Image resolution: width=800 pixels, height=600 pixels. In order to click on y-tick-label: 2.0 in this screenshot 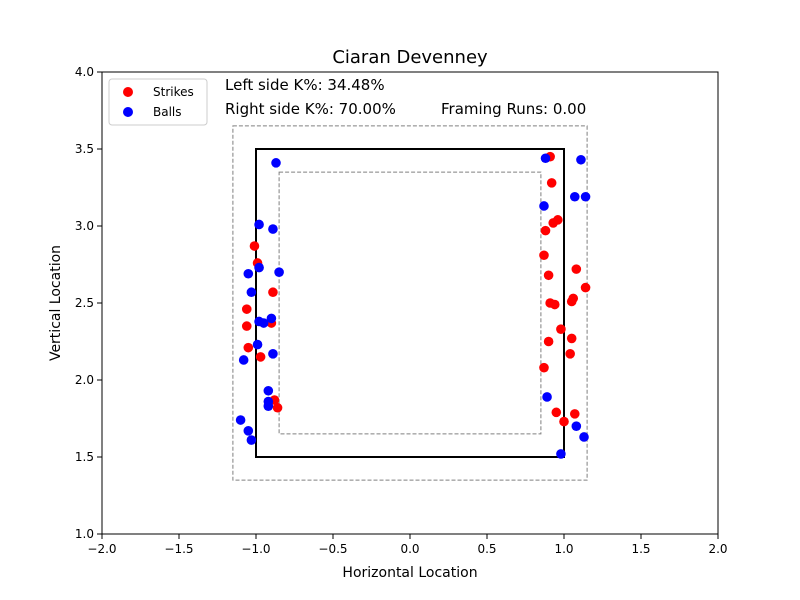, I will do `click(84, 380)`.